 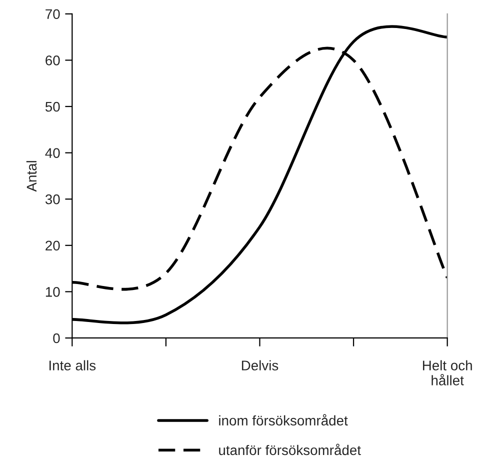 What do you see at coordinates (53, 14) in the screenshot?
I see `y-tick-label: 70` at bounding box center [53, 14].